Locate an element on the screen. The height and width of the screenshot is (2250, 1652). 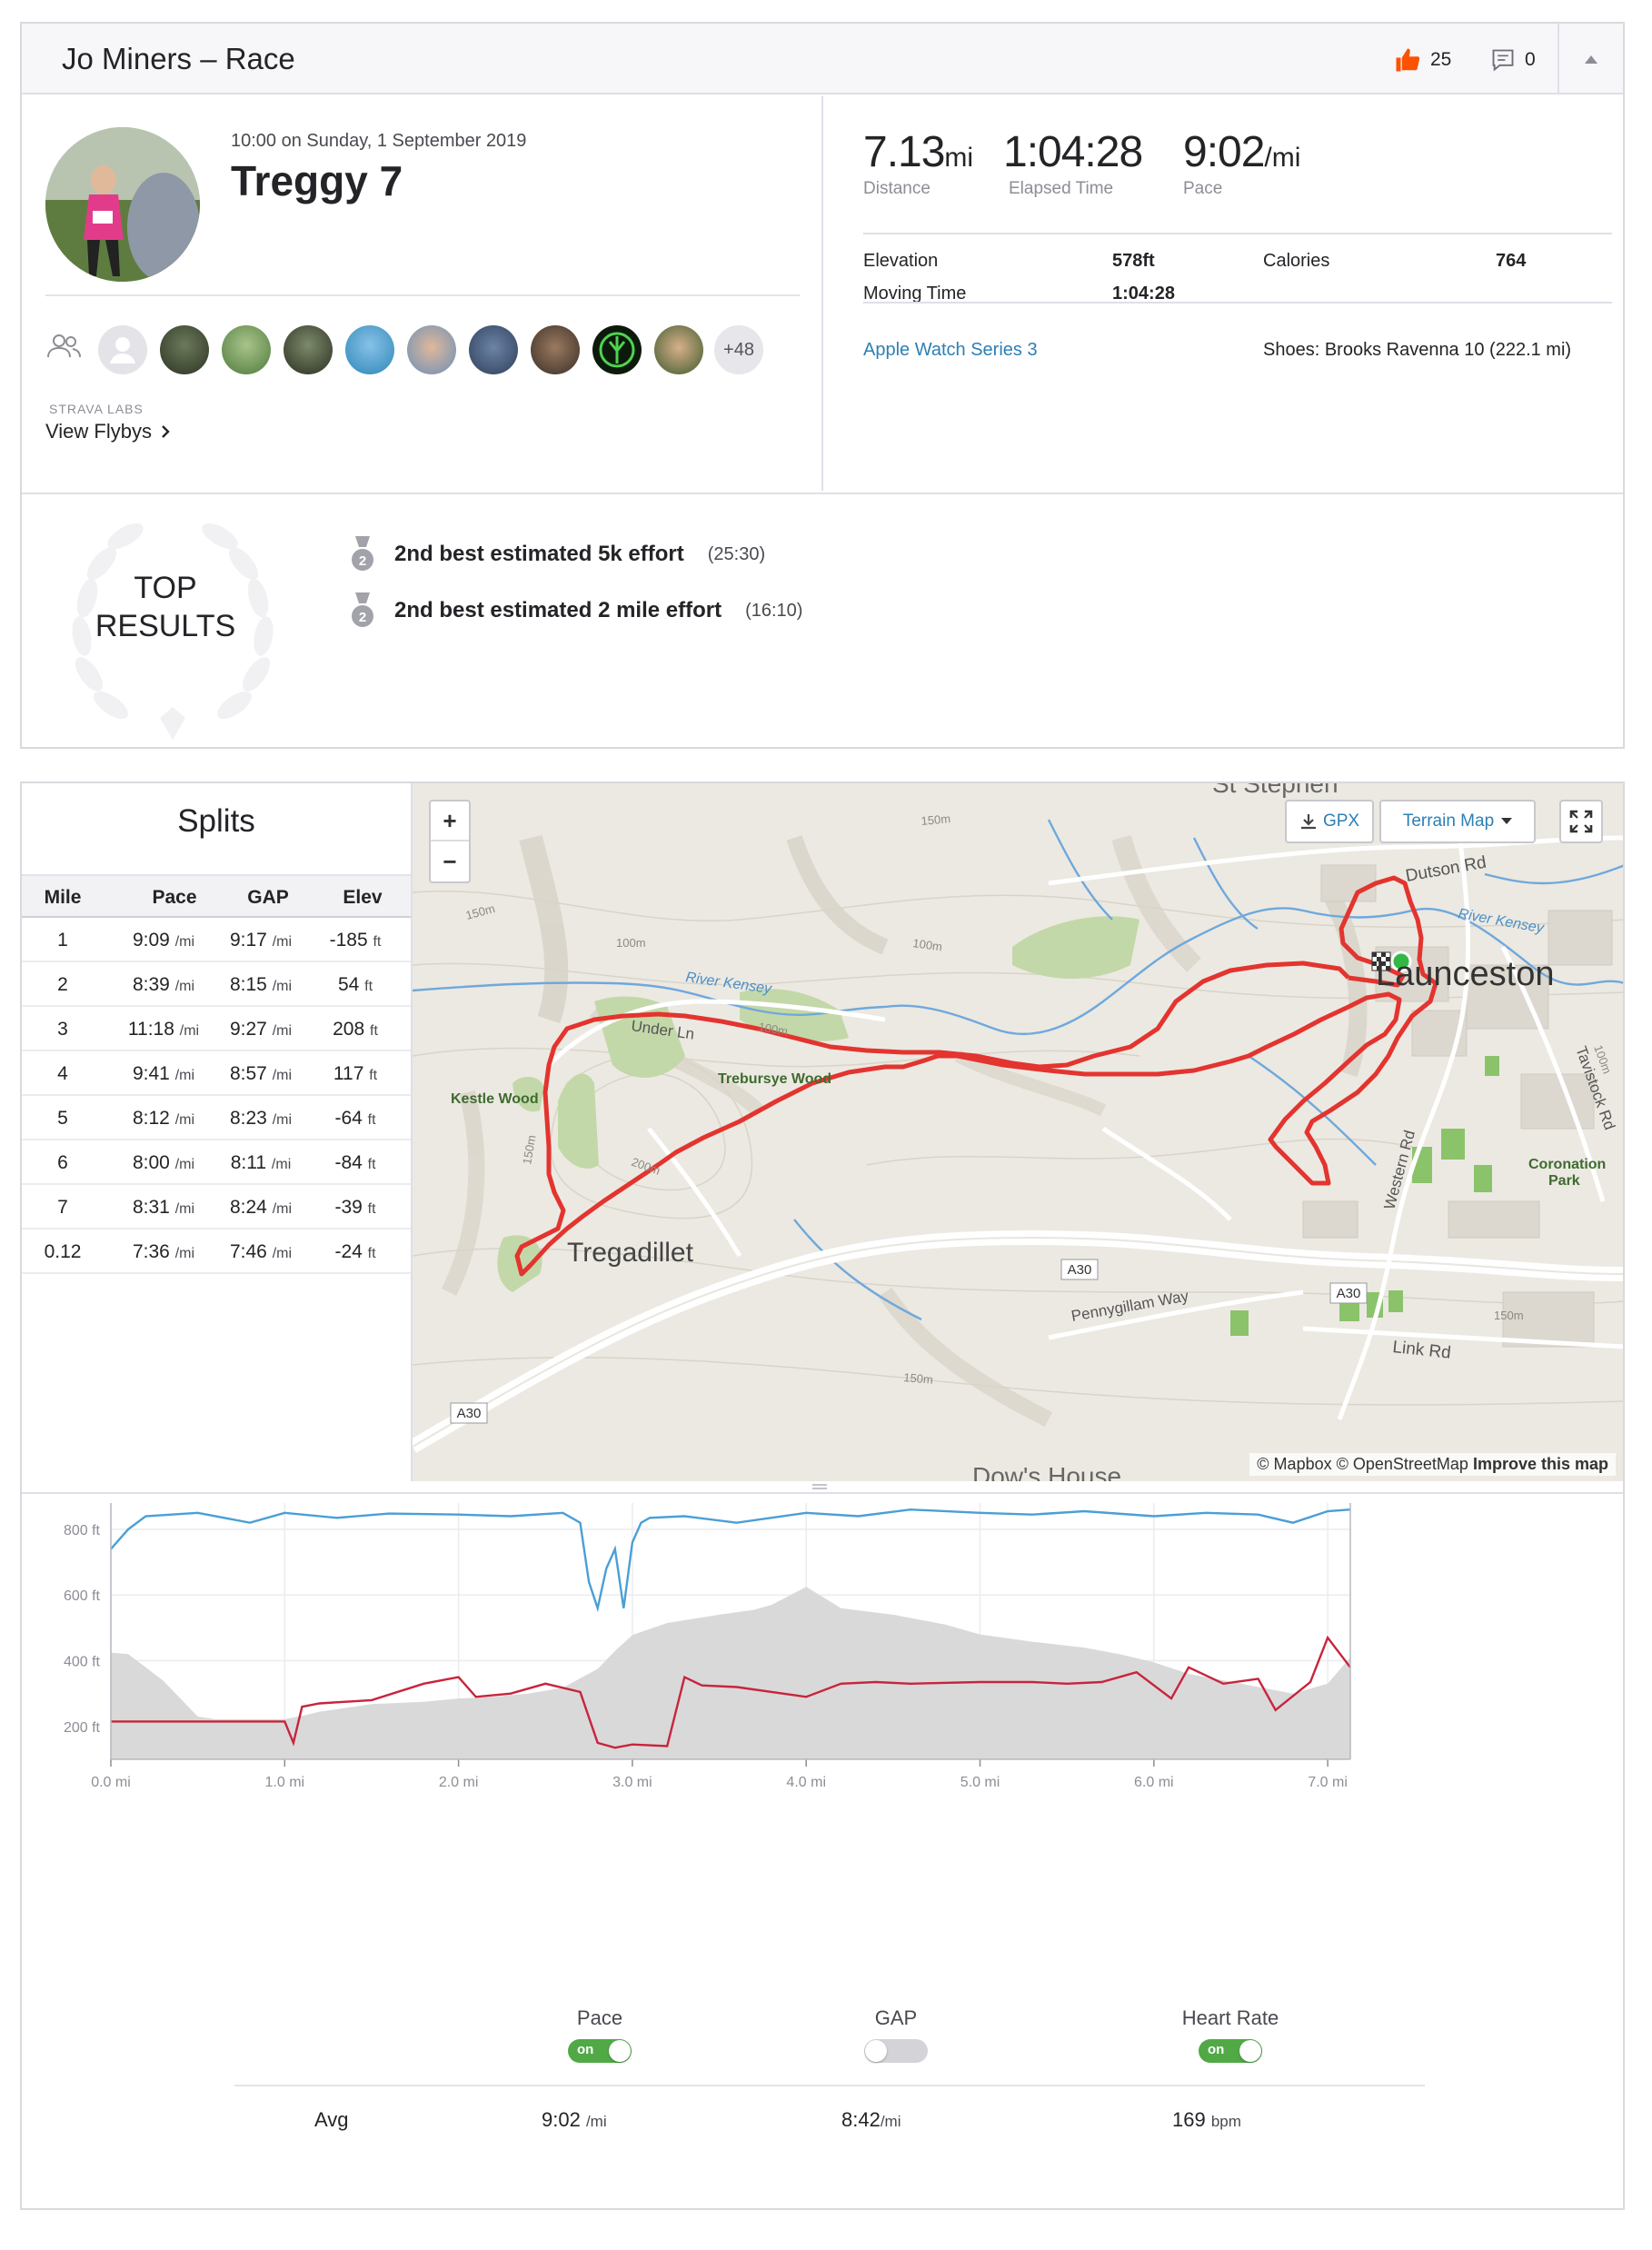
activity-name: Treggy 7 is located at coordinates (317, 180).